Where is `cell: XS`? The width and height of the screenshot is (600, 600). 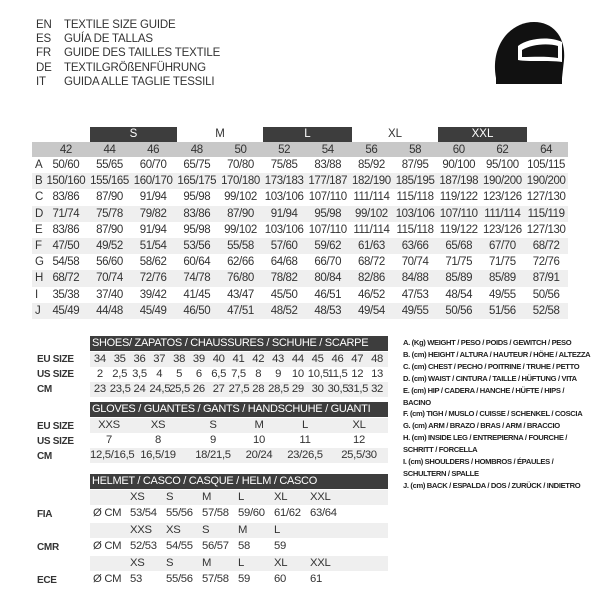
cell: XS is located at coordinates (158, 425).